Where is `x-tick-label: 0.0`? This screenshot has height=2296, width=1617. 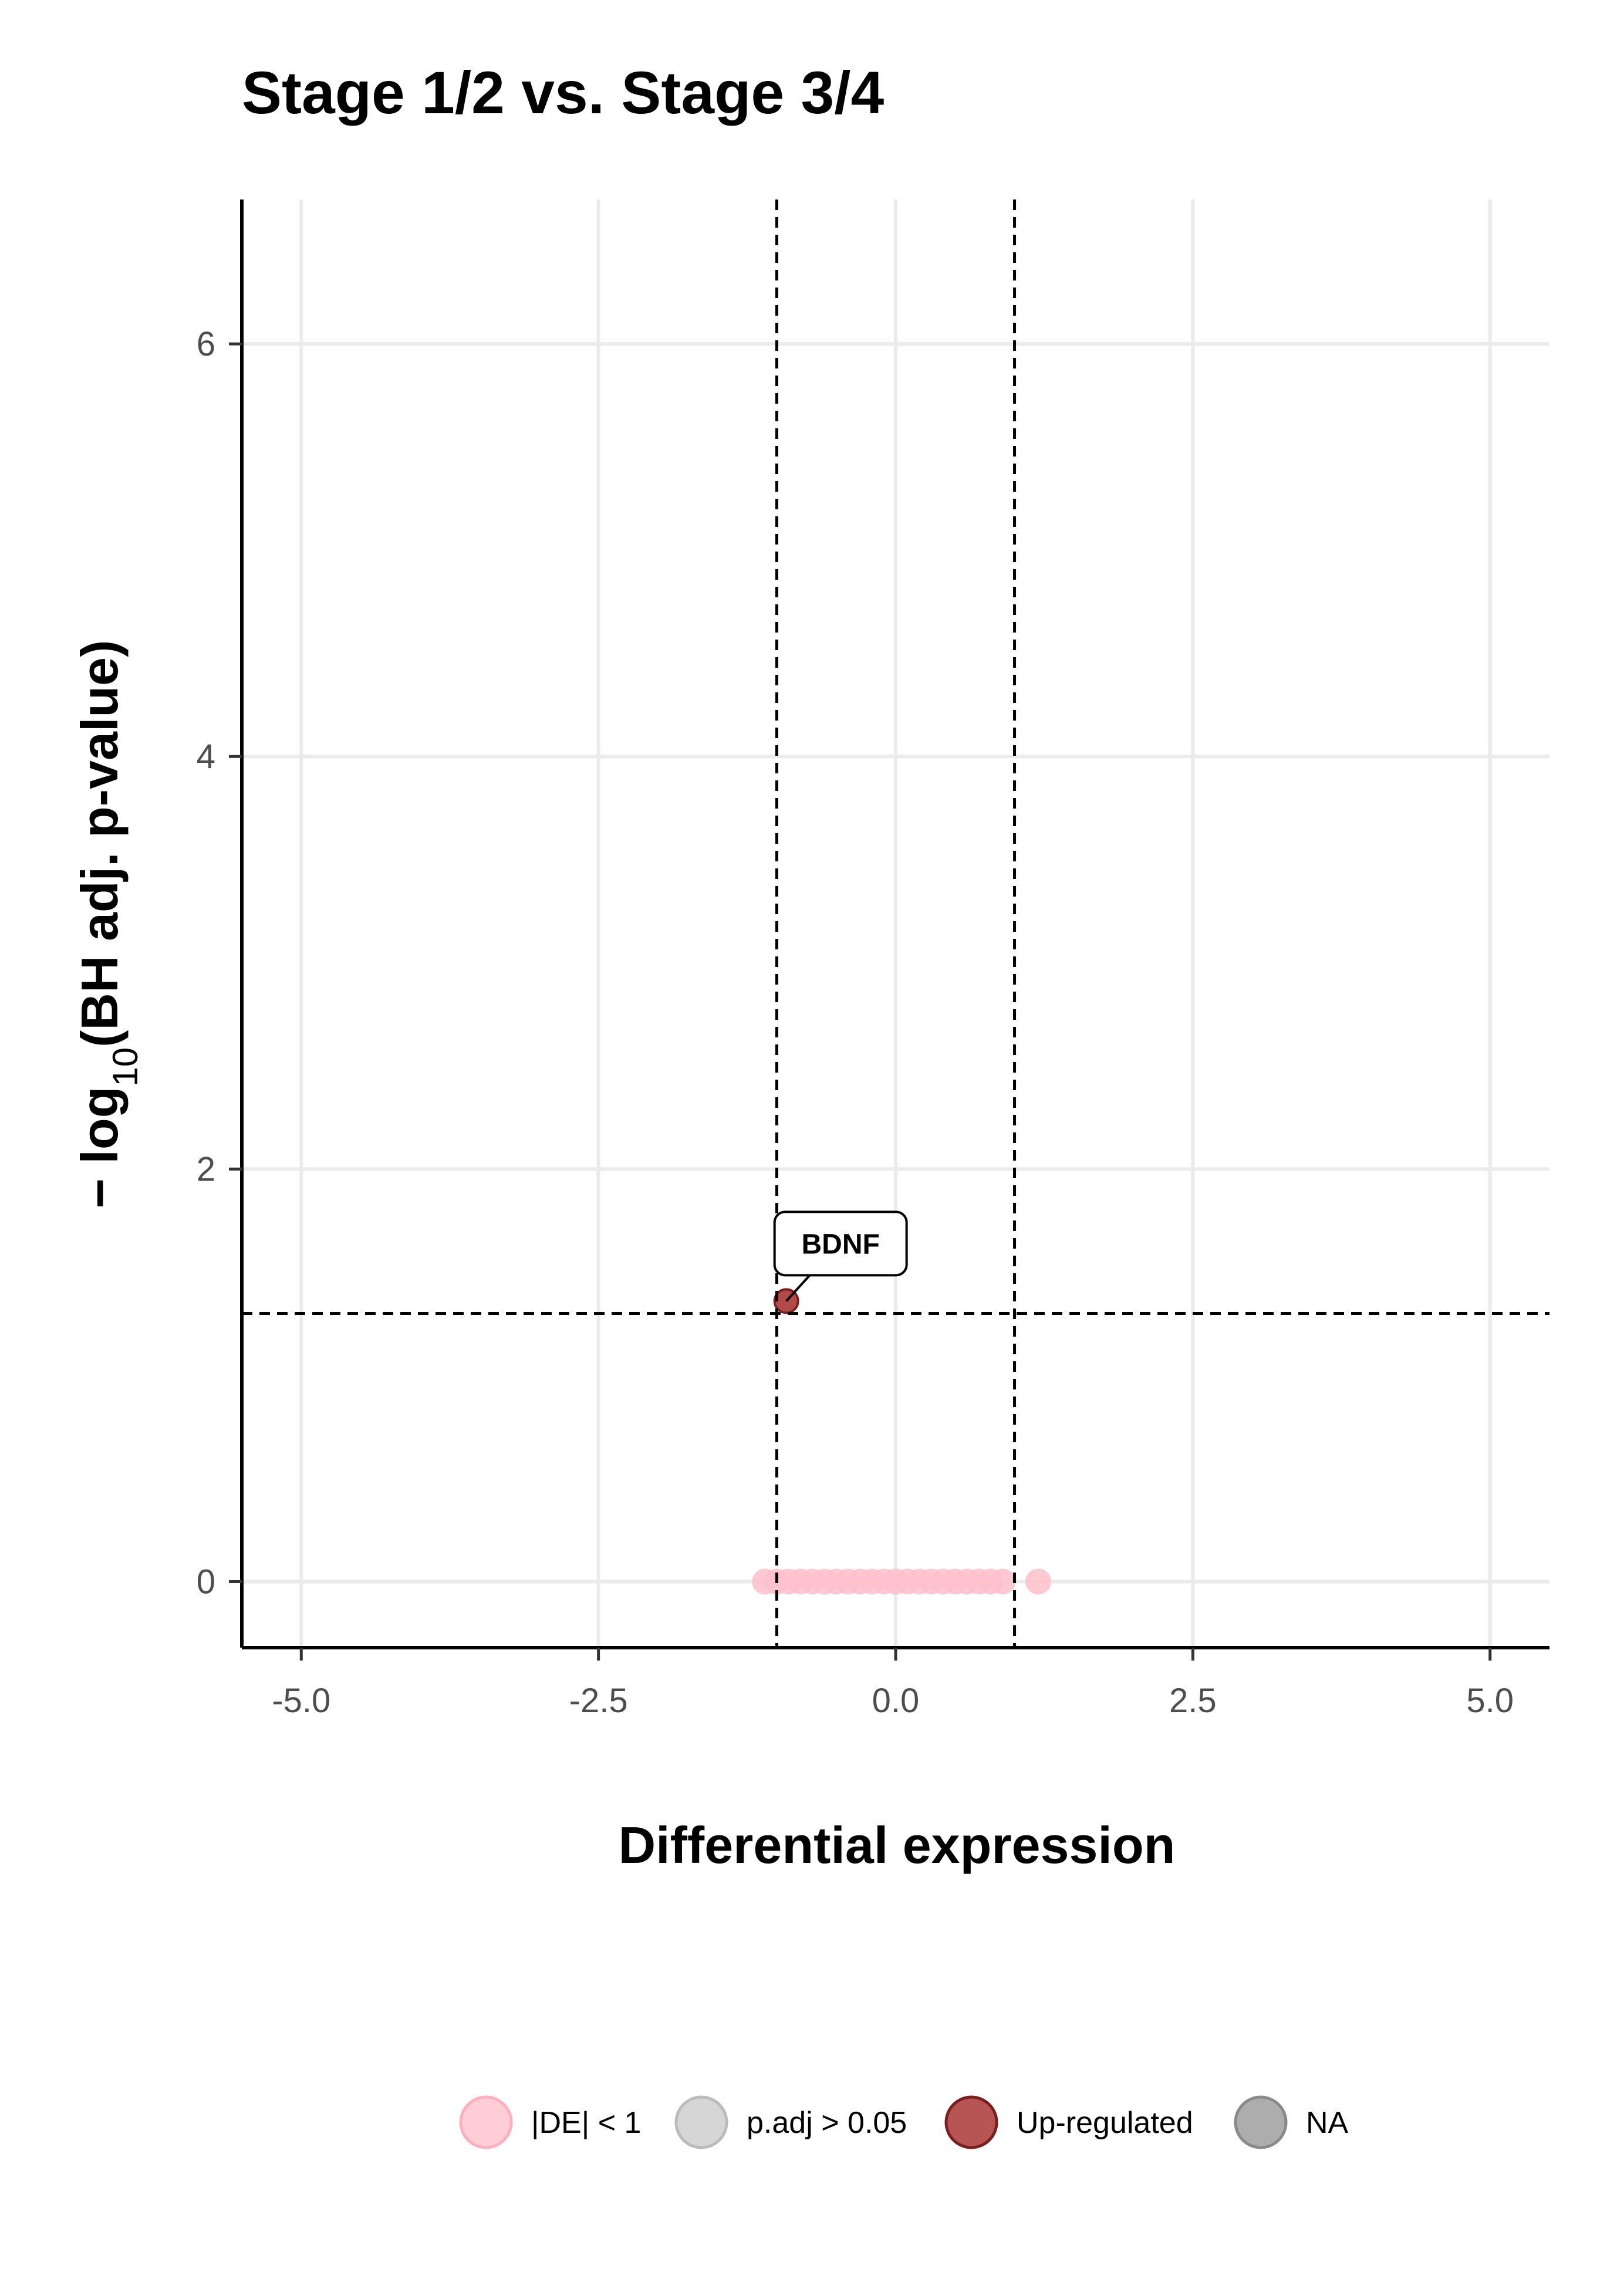
x-tick-label: 0.0 is located at coordinates (896, 1701).